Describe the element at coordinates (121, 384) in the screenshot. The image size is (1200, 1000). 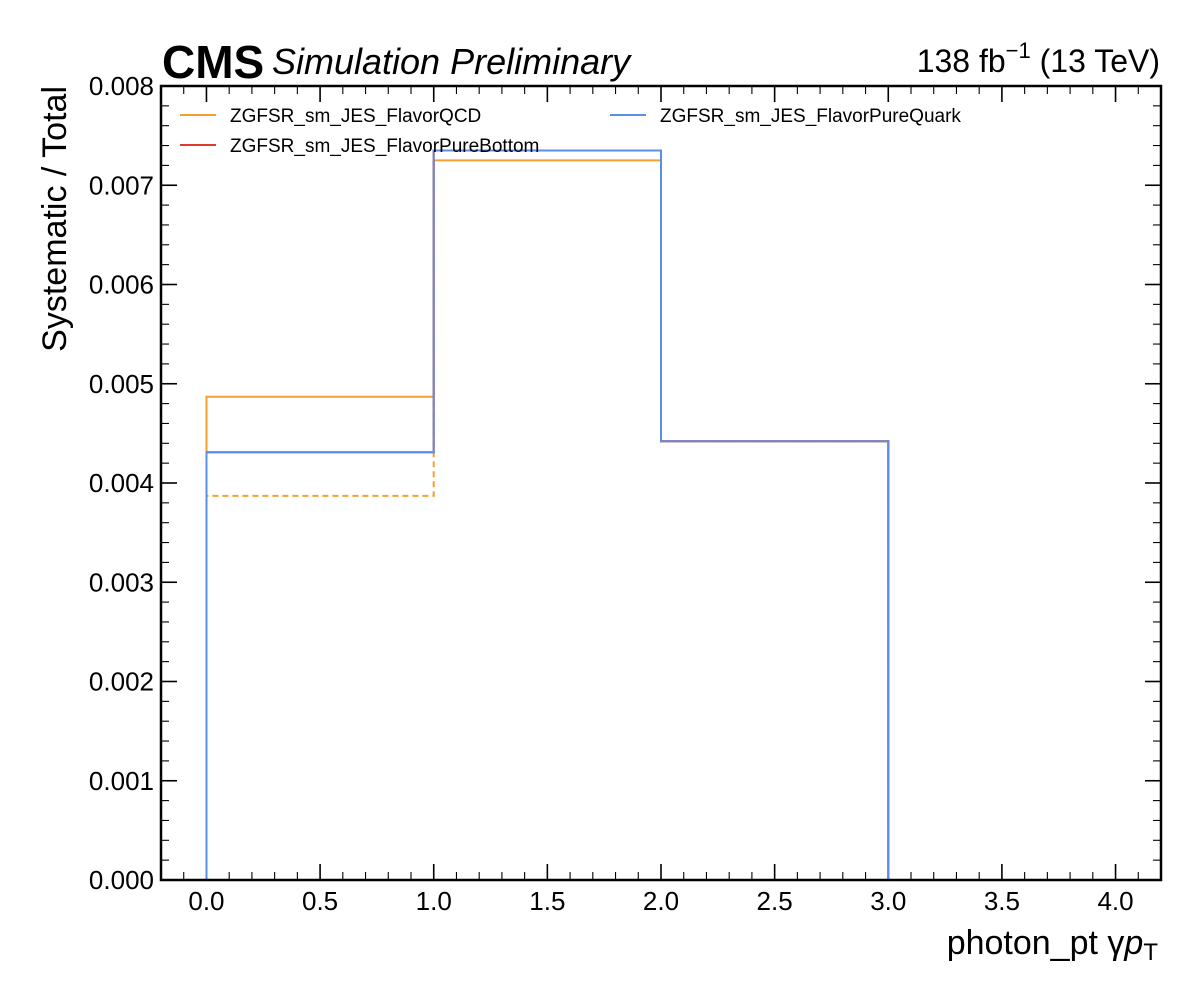
I see `y-tick-label: 0.005` at that location.